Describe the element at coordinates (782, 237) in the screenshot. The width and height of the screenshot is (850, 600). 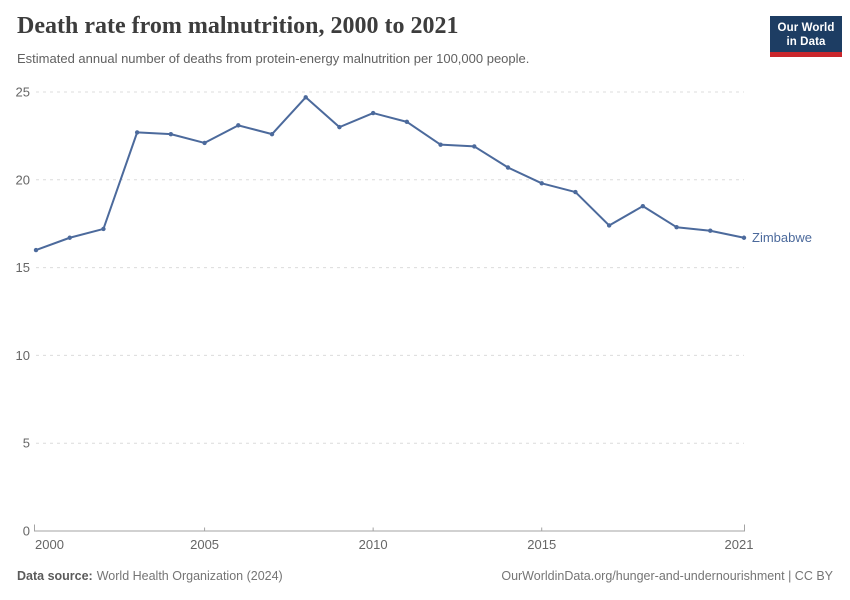
I see `series-label: Zimbabwe` at that location.